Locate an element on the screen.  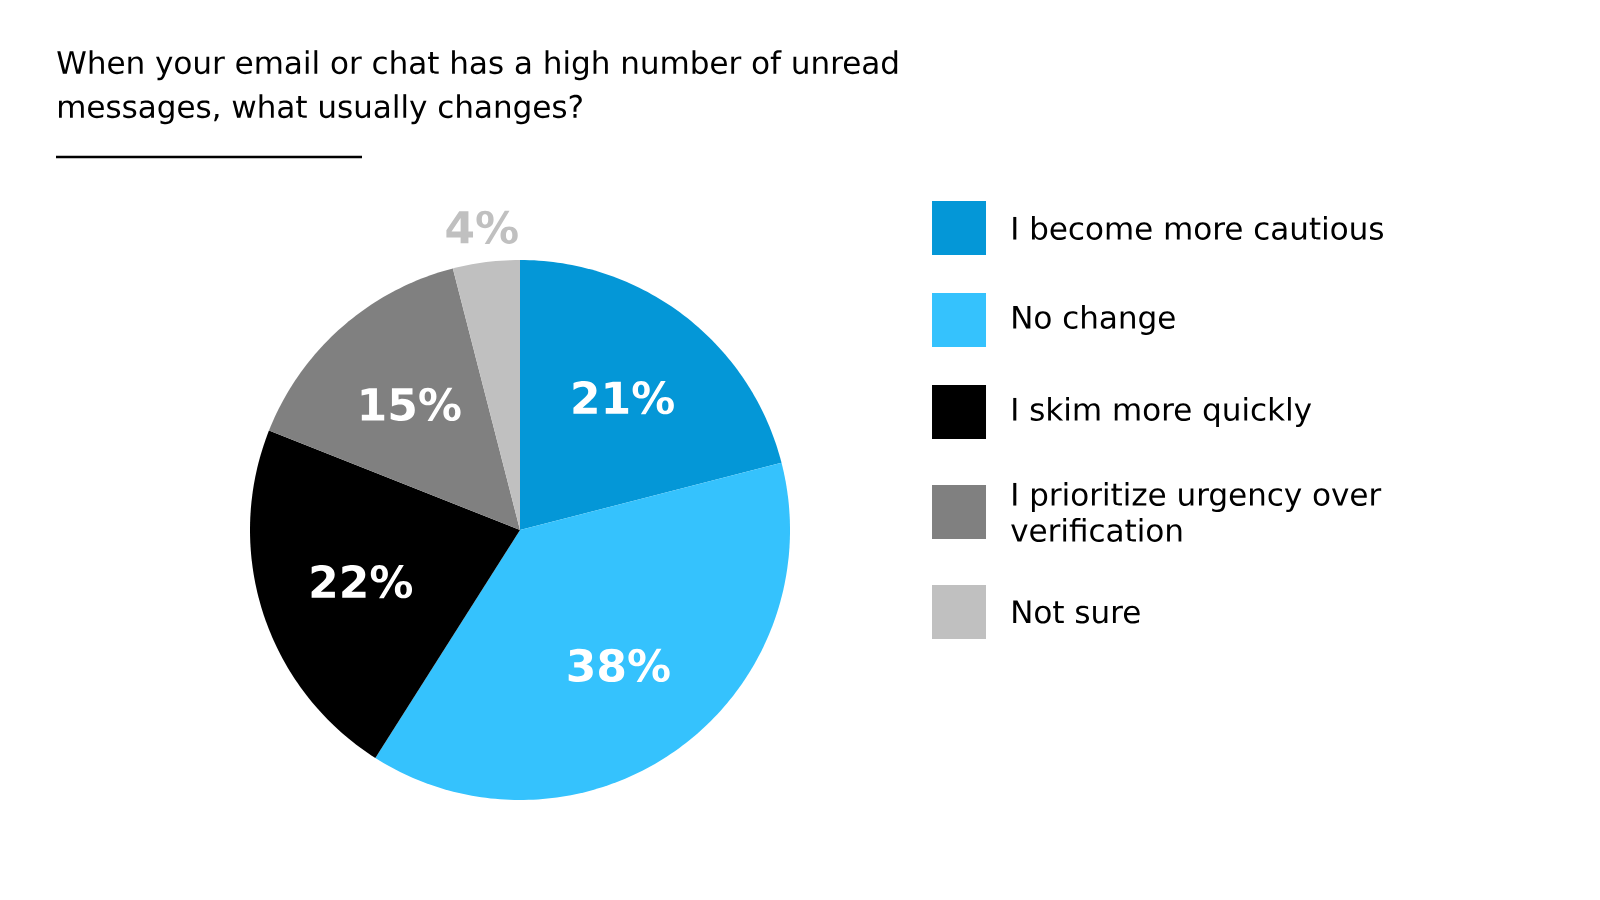
legend-label: I skim more quickly is located at coordinates (1162, 411).